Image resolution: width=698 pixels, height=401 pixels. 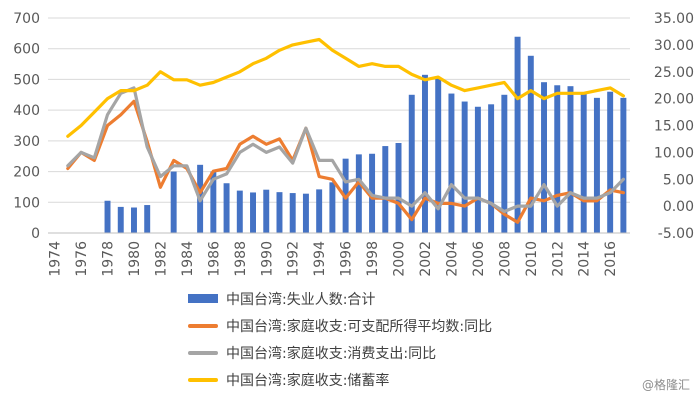 What do you see at coordinates (359, 326) in the screenshot?
I see `legend-label-disposable-income-yoy: 中国台湾:家庭收支:可支配所得平均数:同比` at bounding box center [359, 326].